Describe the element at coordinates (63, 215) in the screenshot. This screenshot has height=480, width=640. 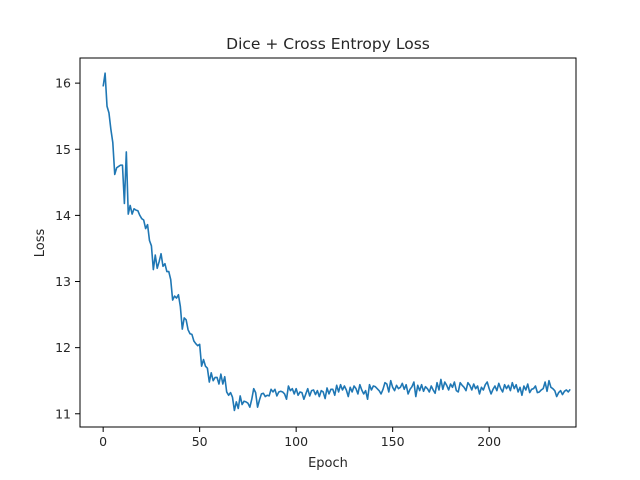
I see `y-tick-label: 14` at that location.